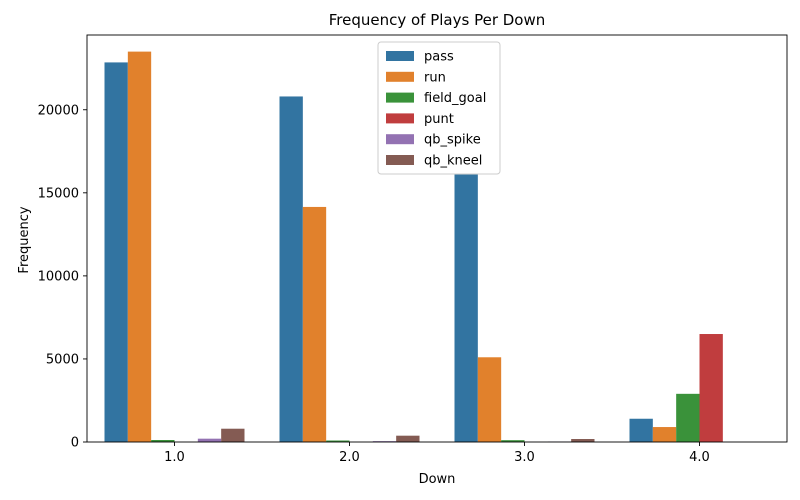  Describe the element at coordinates (24, 239) in the screenshot. I see `y-axis-title: Frequency` at that location.